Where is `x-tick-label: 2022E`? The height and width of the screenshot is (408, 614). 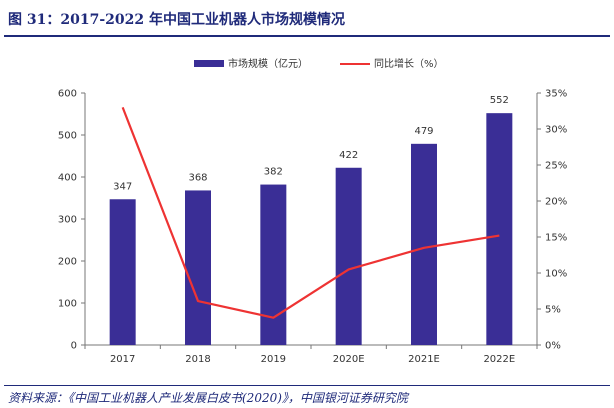
x-tick-label: 2022E is located at coordinates (499, 359).